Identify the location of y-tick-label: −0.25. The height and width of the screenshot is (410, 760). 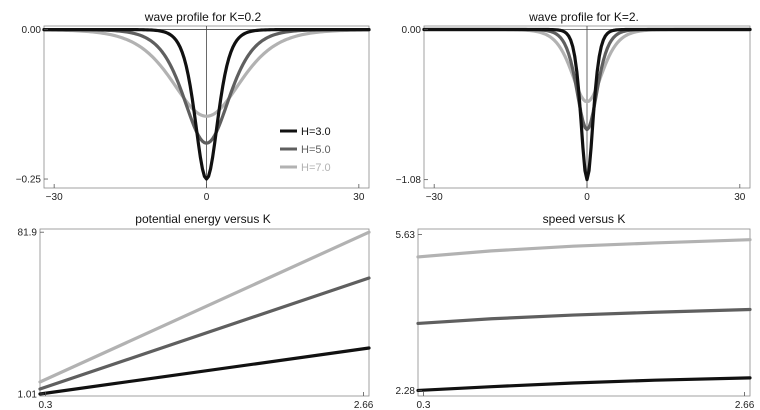
(29, 180).